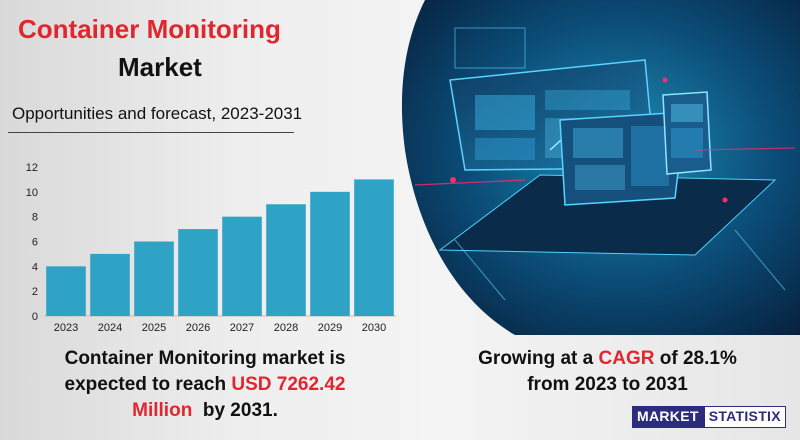 This screenshot has width=800, height=440. What do you see at coordinates (162, 410) in the screenshot?
I see `forecast-unit: Million` at bounding box center [162, 410].